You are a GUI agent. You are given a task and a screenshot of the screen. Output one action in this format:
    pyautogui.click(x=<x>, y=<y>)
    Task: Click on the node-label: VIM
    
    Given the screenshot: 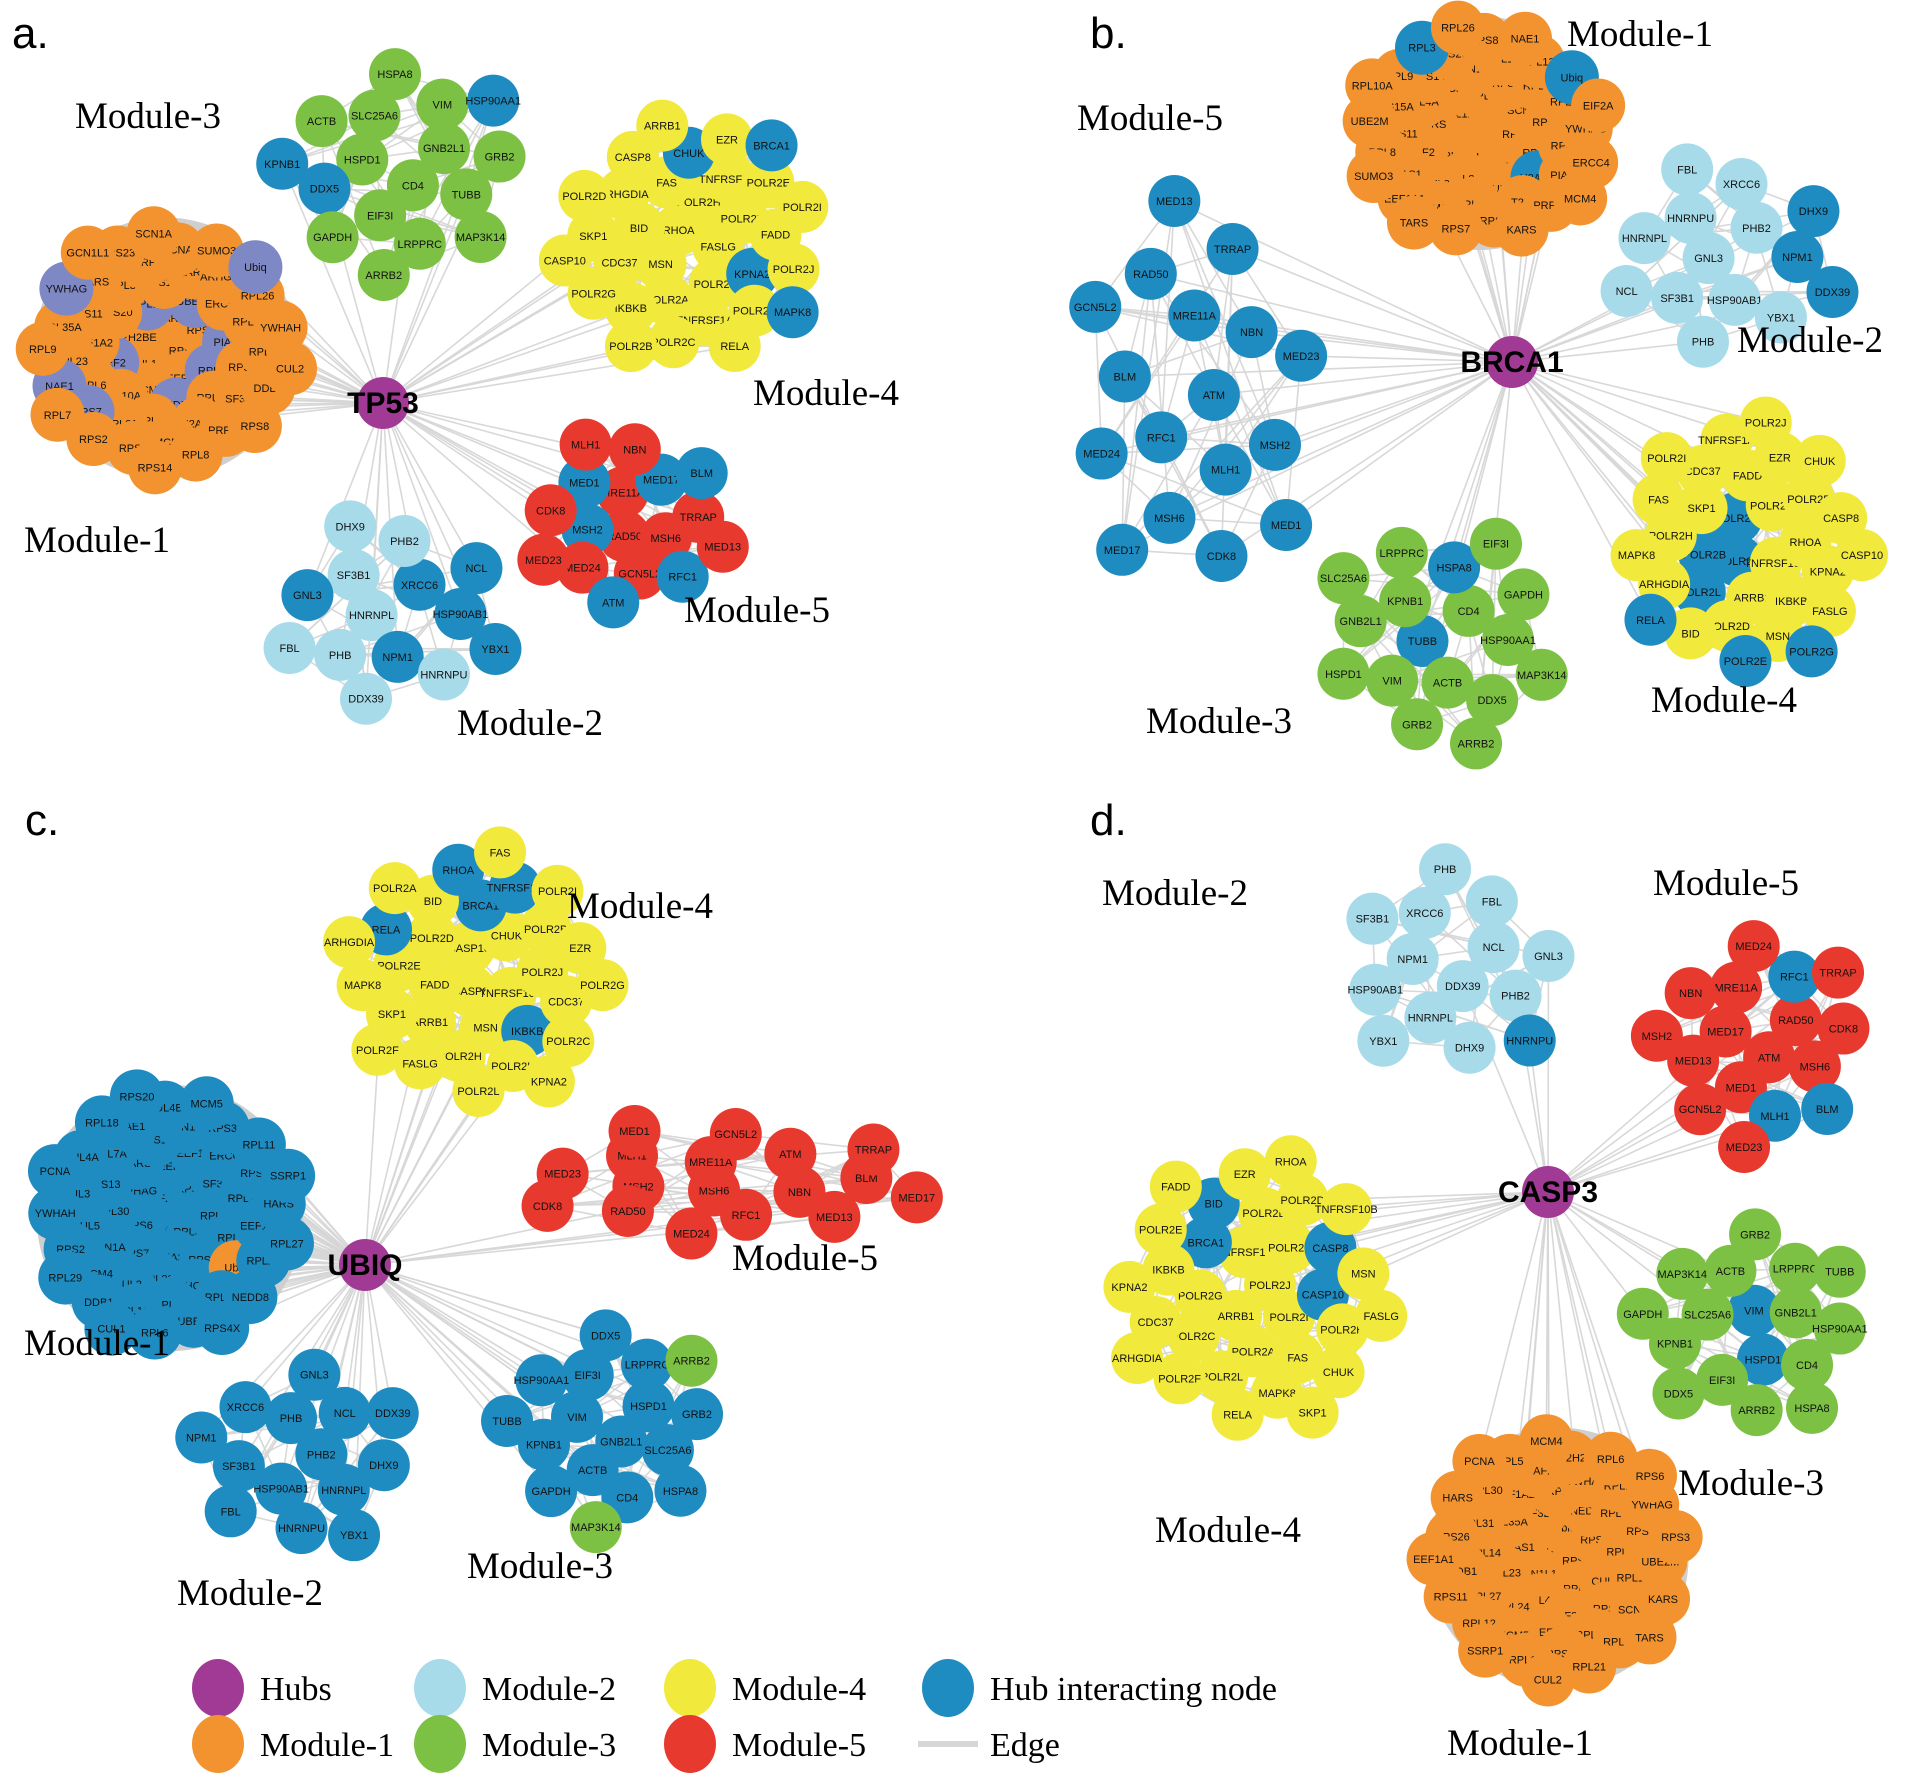 What is the action you would take?
    pyautogui.click(x=577, y=1418)
    